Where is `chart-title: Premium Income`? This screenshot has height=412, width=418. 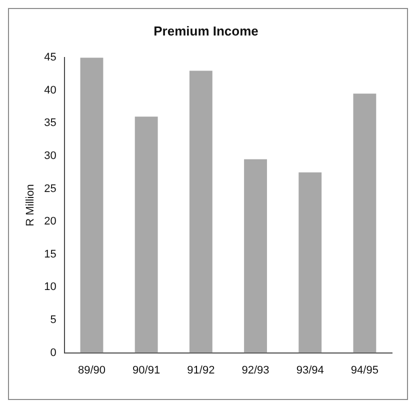 chart-title: Premium Income is located at coordinates (206, 30).